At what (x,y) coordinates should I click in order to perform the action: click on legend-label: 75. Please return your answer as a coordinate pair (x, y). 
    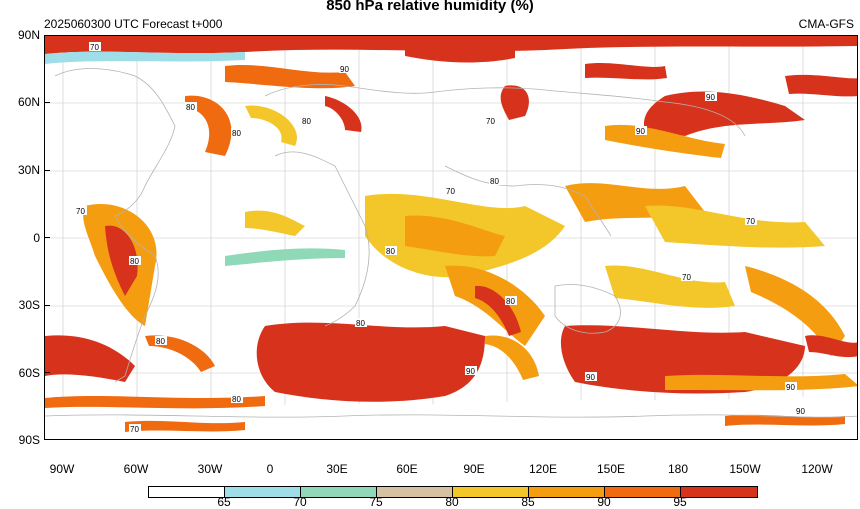
    Looking at the image, I should click on (376, 502).